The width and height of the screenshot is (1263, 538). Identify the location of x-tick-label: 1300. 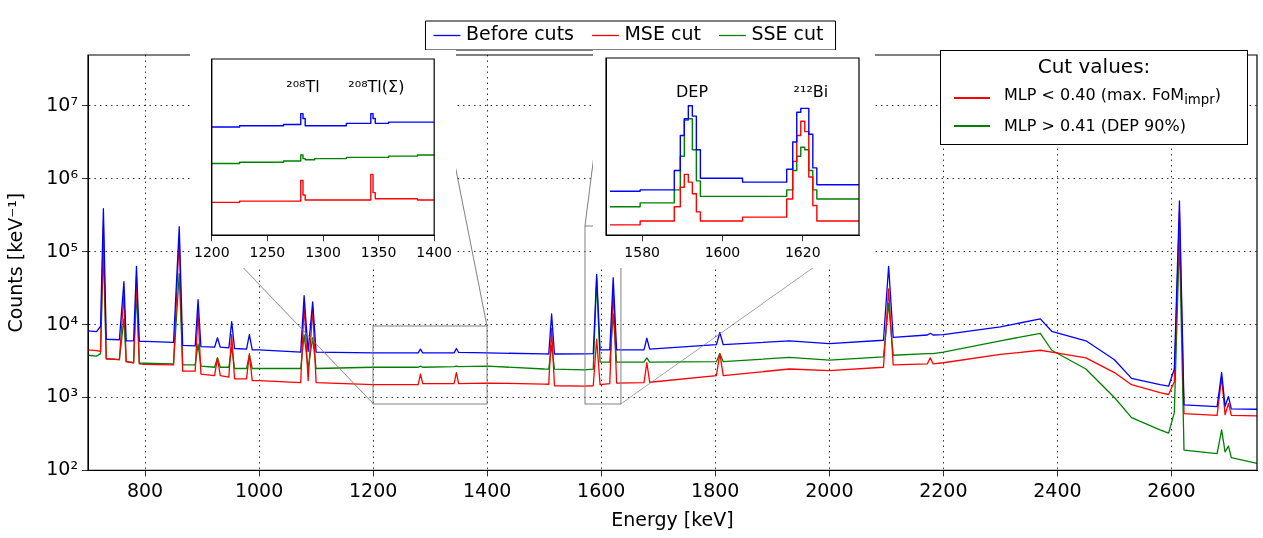
(323, 252).